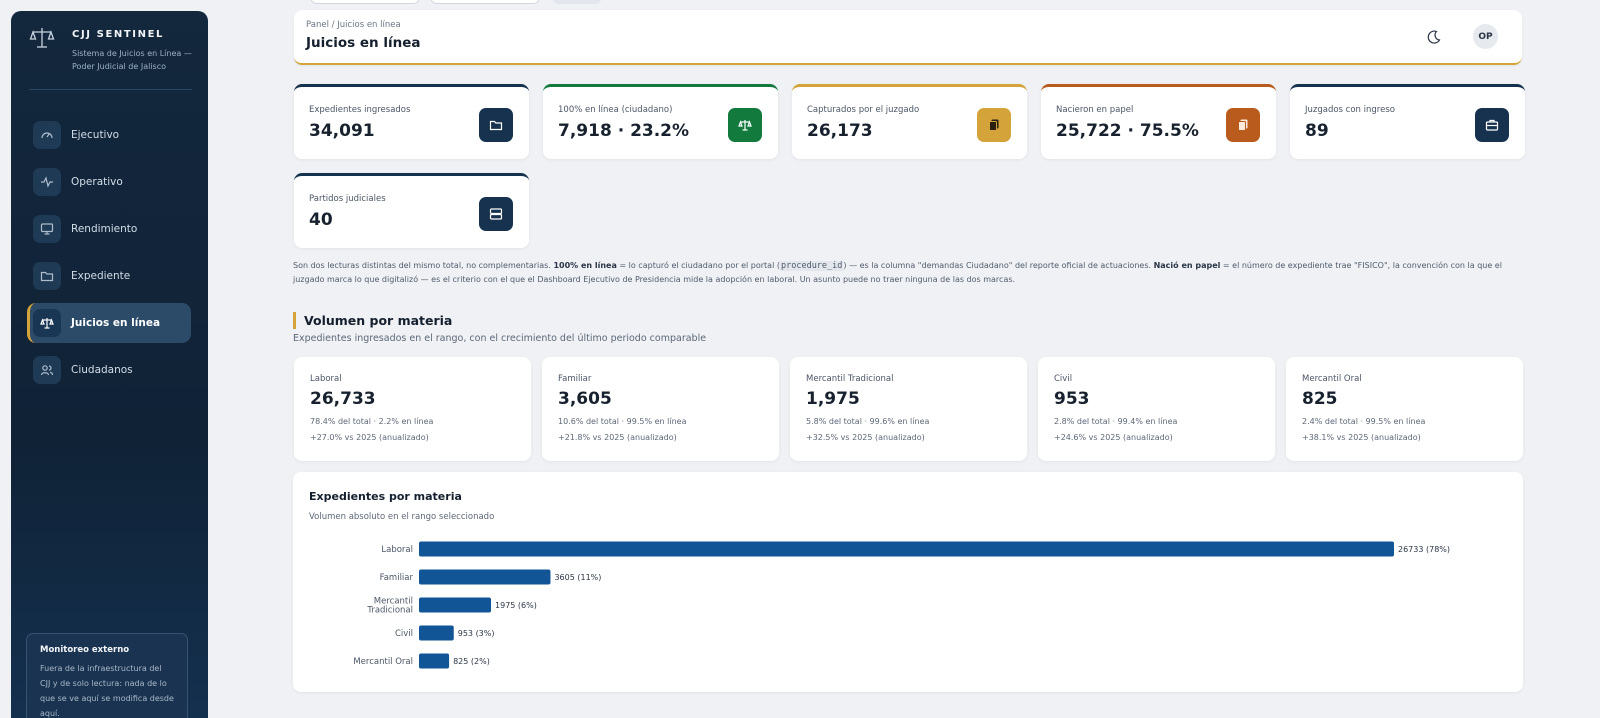 The height and width of the screenshot is (718, 1600). Describe the element at coordinates (383, 662) in the screenshot. I see `category-label: Mercantil Oral` at that location.